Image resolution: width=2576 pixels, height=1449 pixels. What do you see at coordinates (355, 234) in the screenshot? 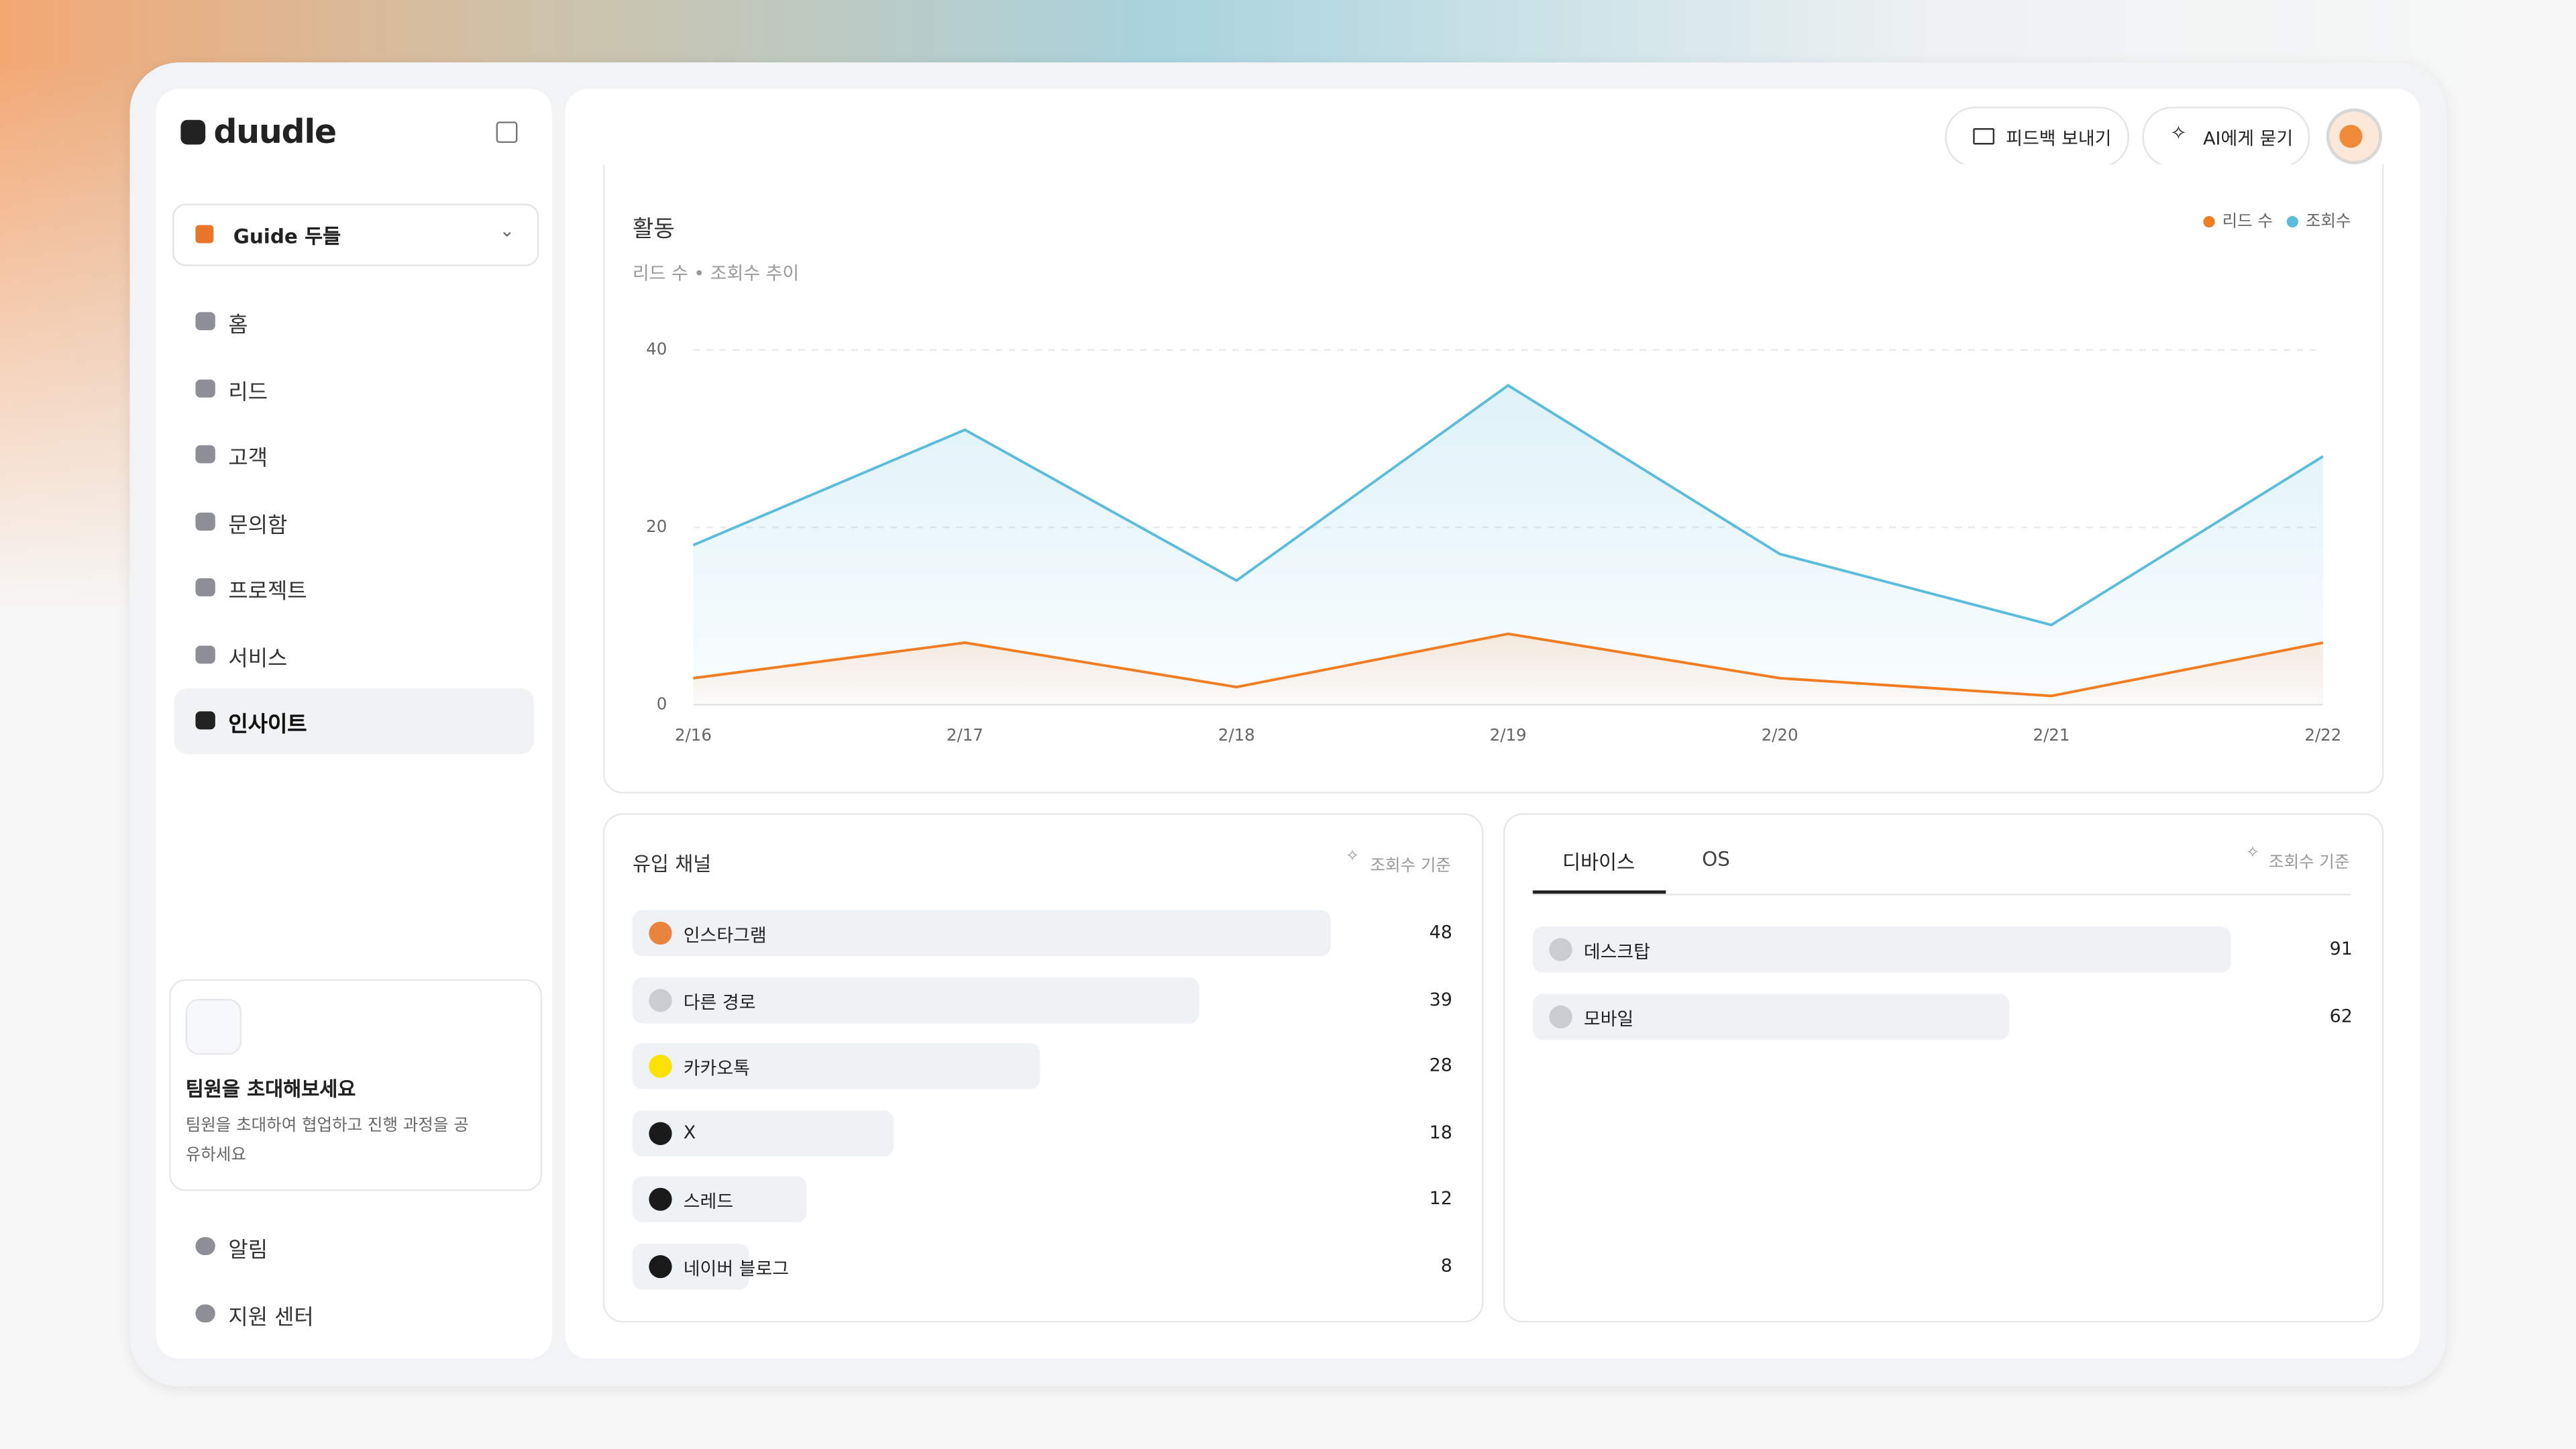
I see `workspace-select` at bounding box center [355, 234].